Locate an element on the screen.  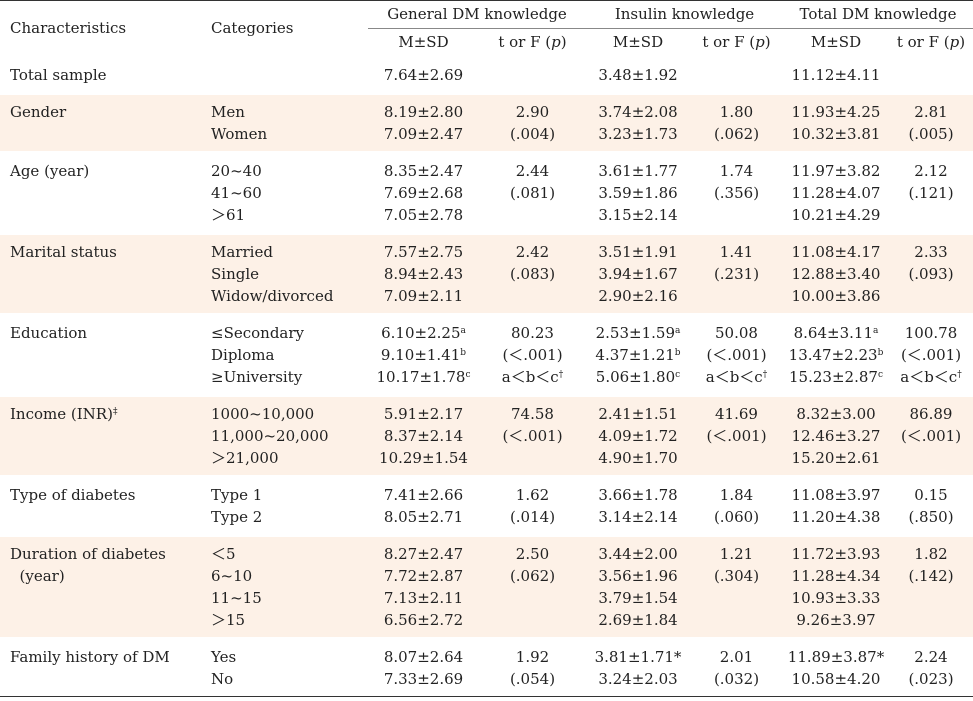
cell-line: 80.23 is located at coordinates (532, 333).